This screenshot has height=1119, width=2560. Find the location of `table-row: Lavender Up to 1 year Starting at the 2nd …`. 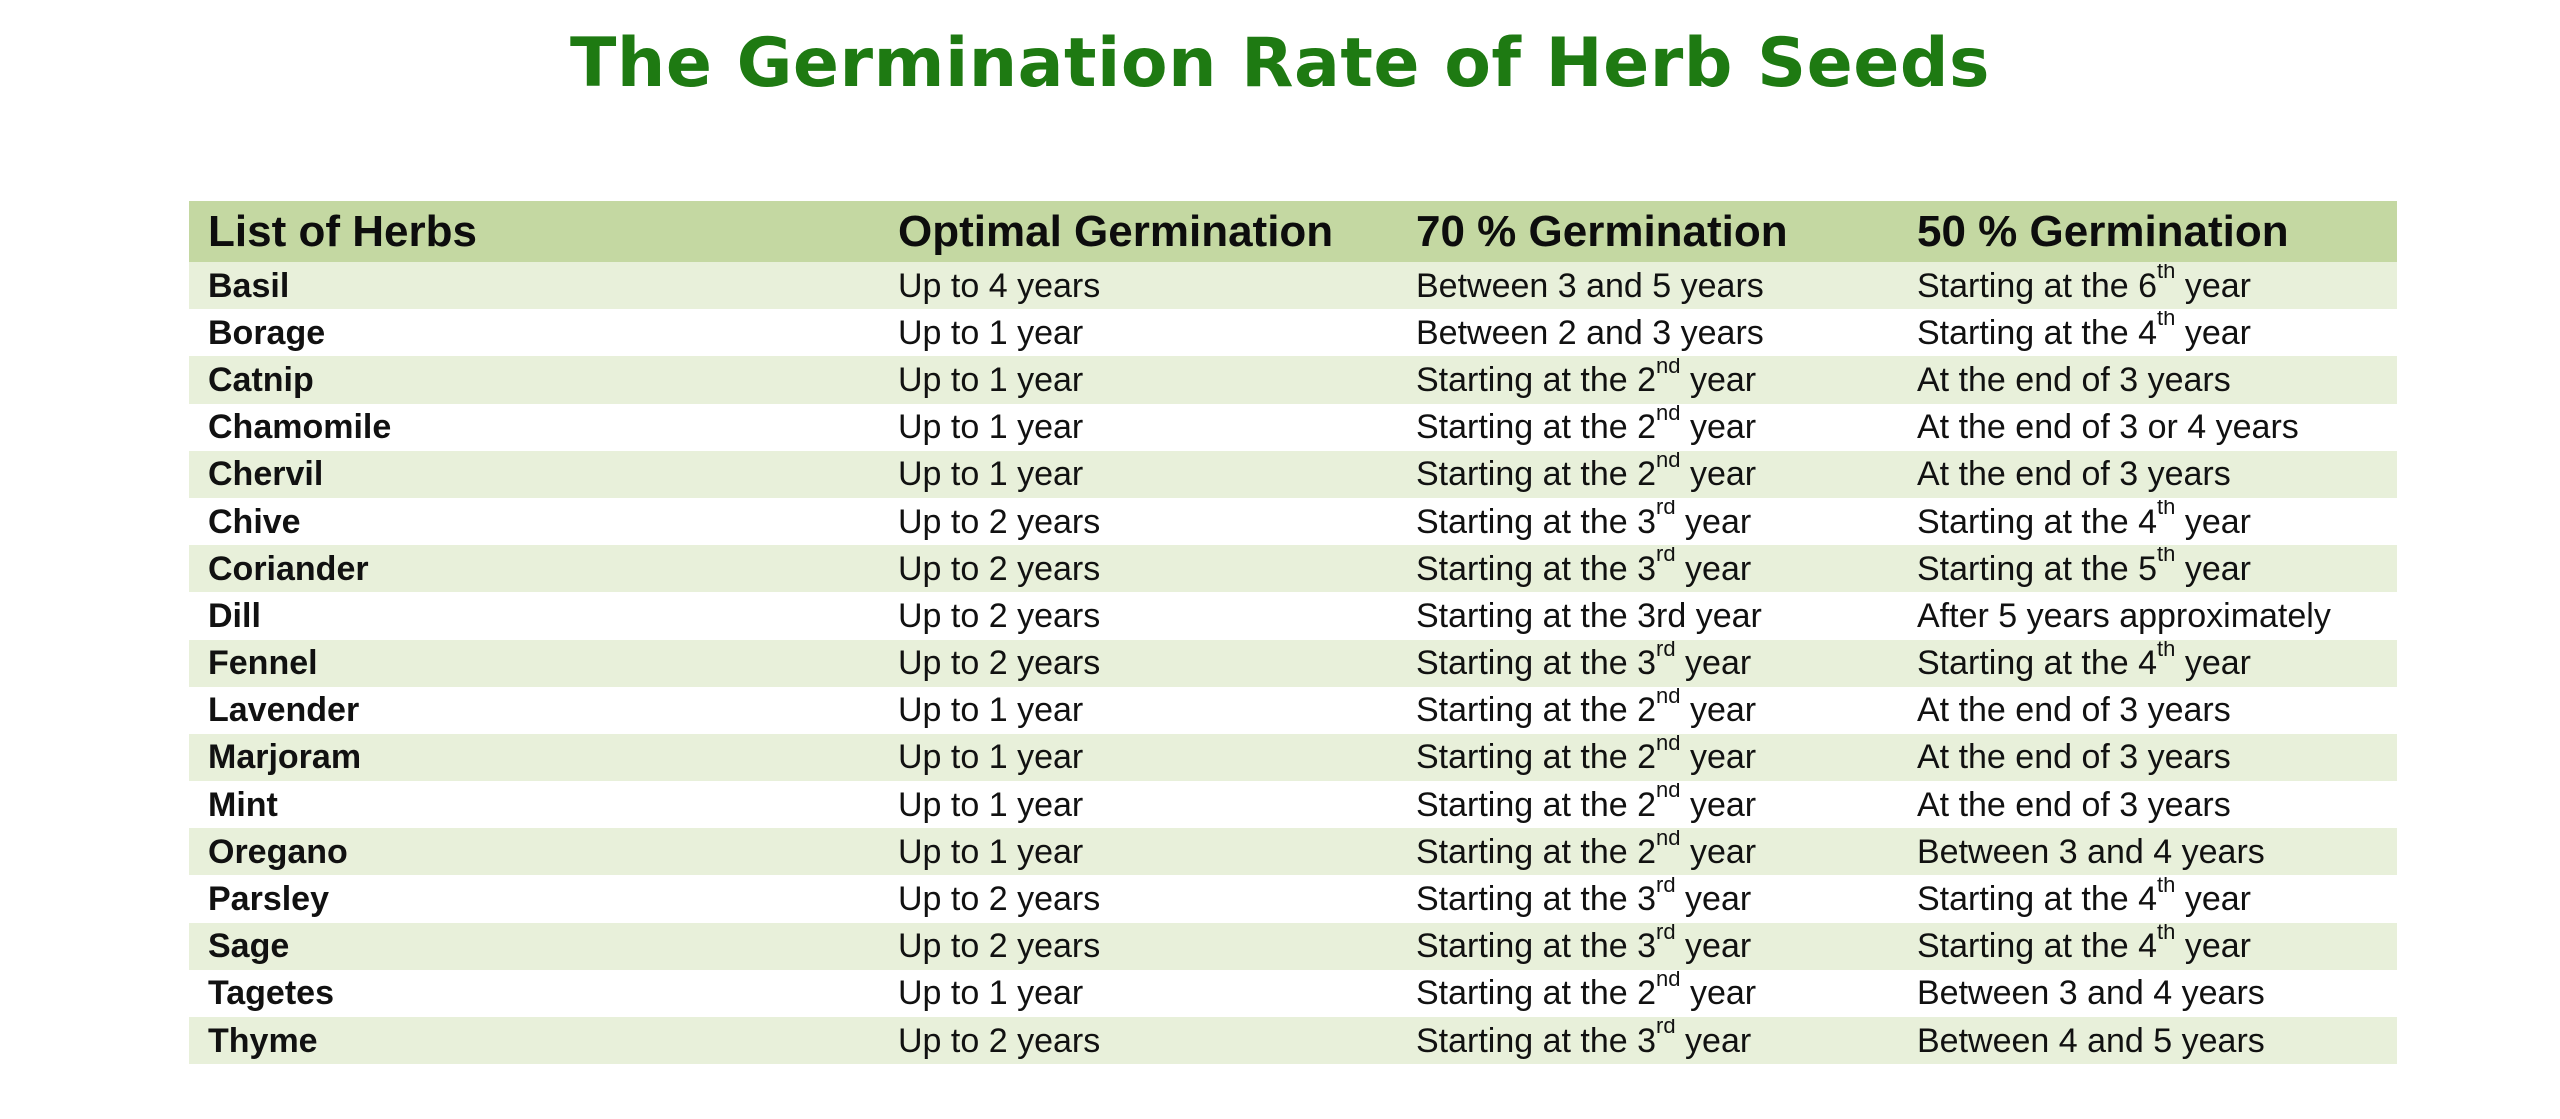

table-row: Lavender Up to 1 year Starting at the 2nd … is located at coordinates (1293, 710).